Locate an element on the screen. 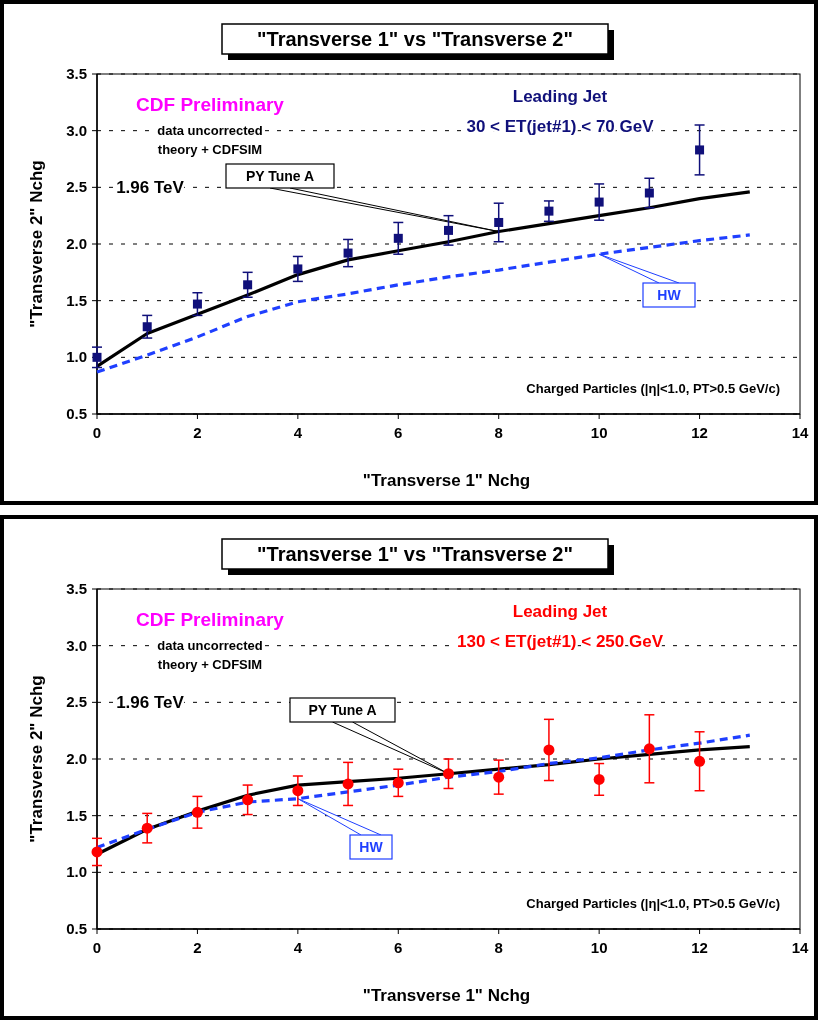 The height and width of the screenshot is (1024, 818). annotation: 30 < ET(jet#1) < 70 GeV is located at coordinates (560, 126).